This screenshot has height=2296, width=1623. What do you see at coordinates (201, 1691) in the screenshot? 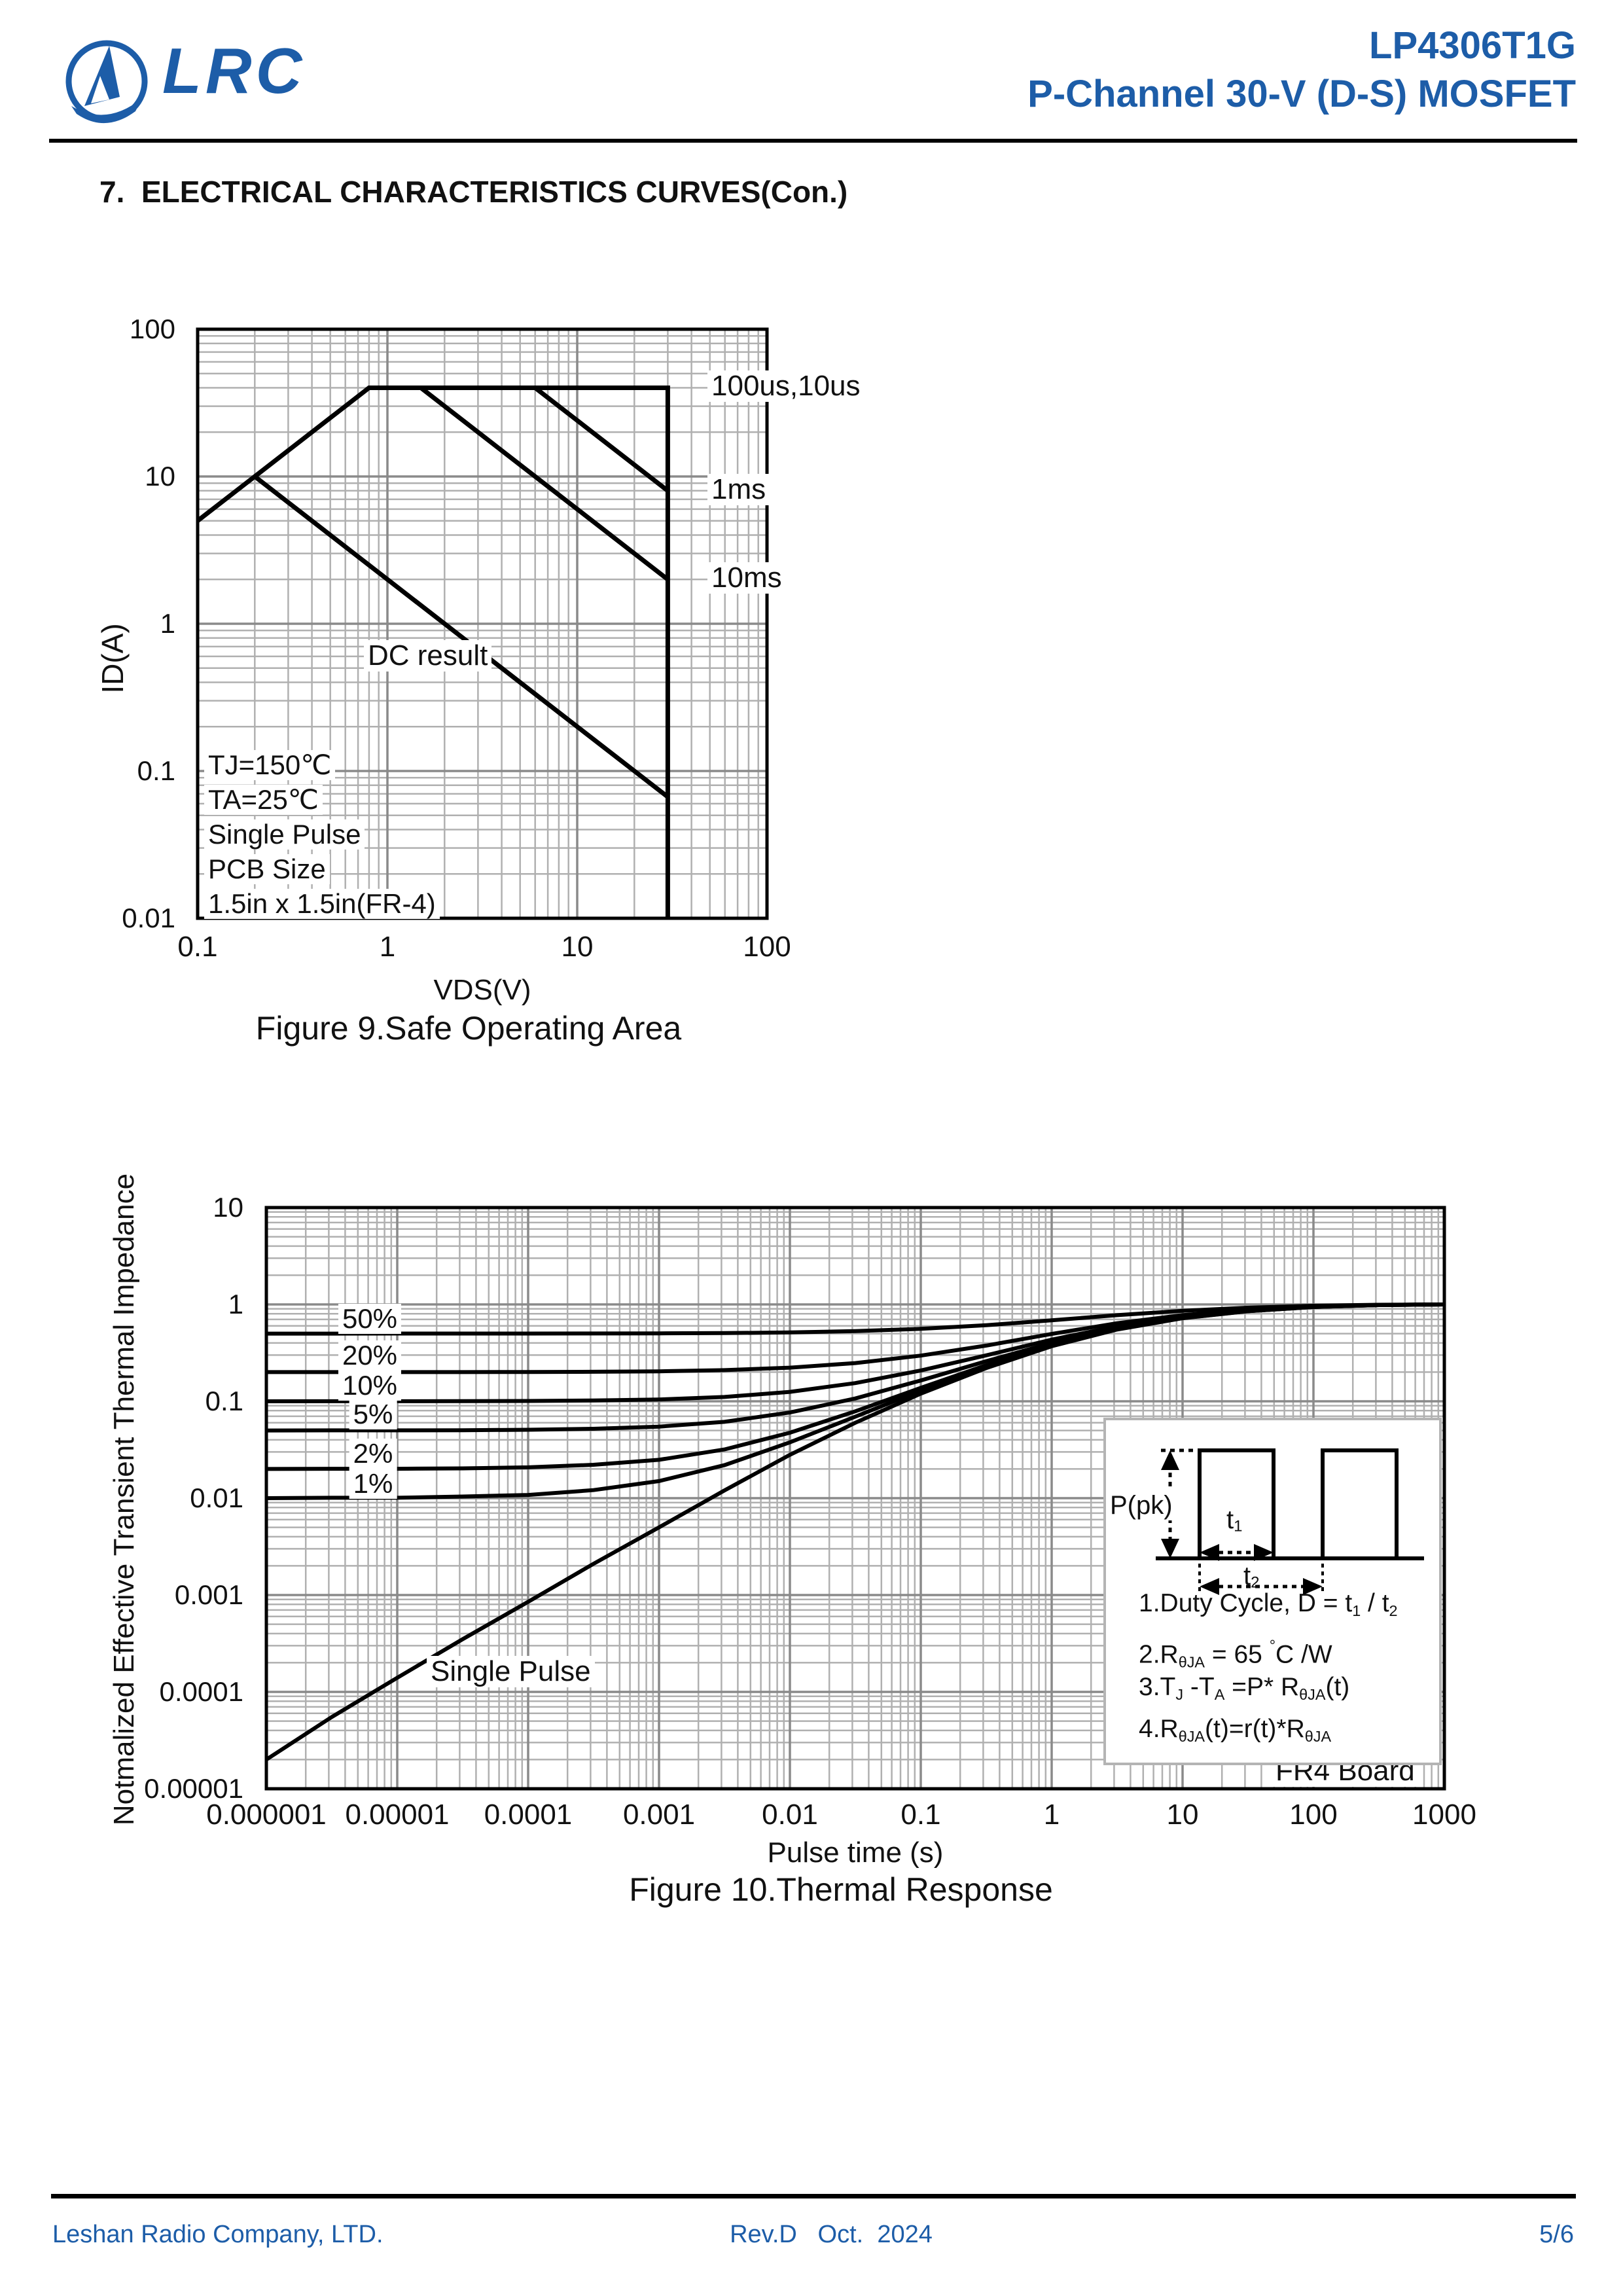
I see `y-tick-label: 0.0001` at bounding box center [201, 1691].